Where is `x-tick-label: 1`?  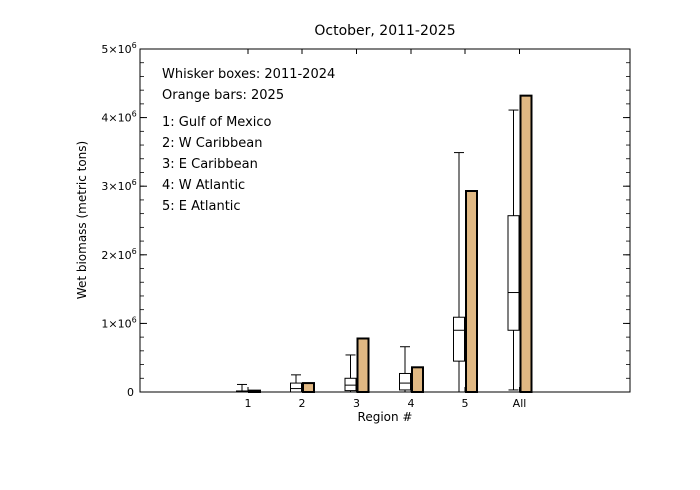 x-tick-label: 1 is located at coordinates (248, 403).